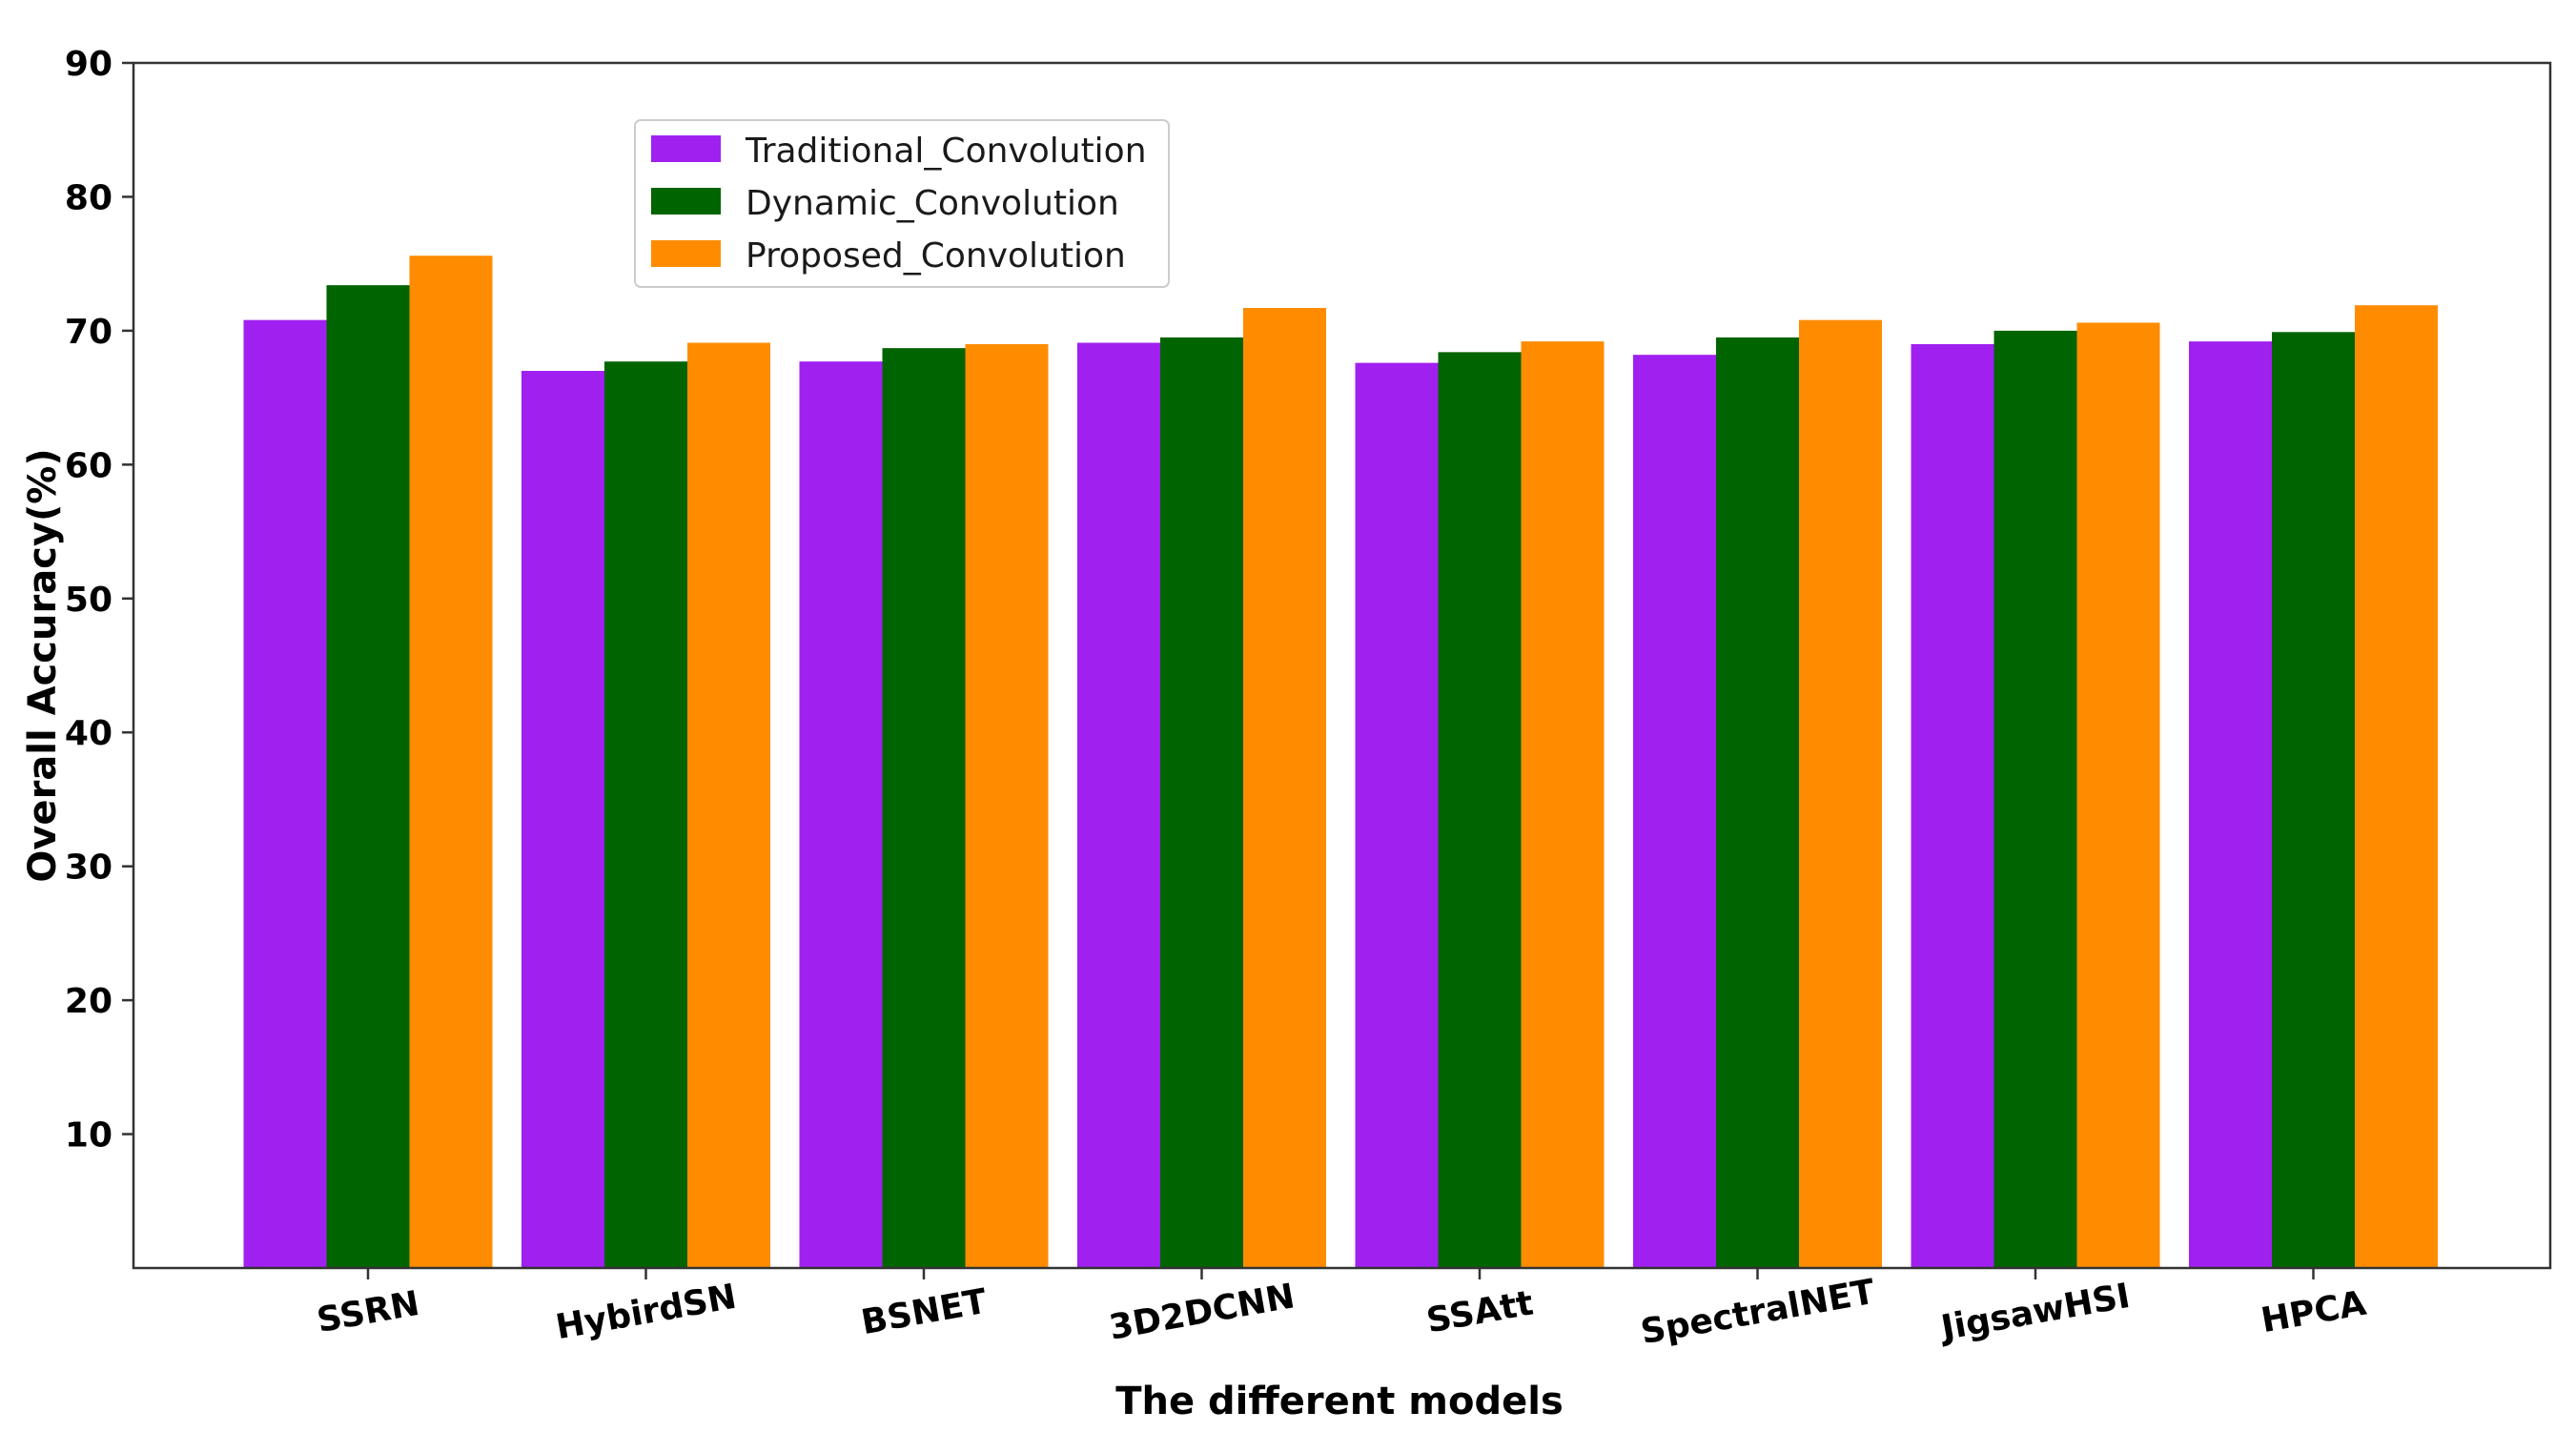  Describe the element at coordinates (646, 814) in the screenshot. I see `bar-Dynamic_Convolution-HybirdSN` at that location.